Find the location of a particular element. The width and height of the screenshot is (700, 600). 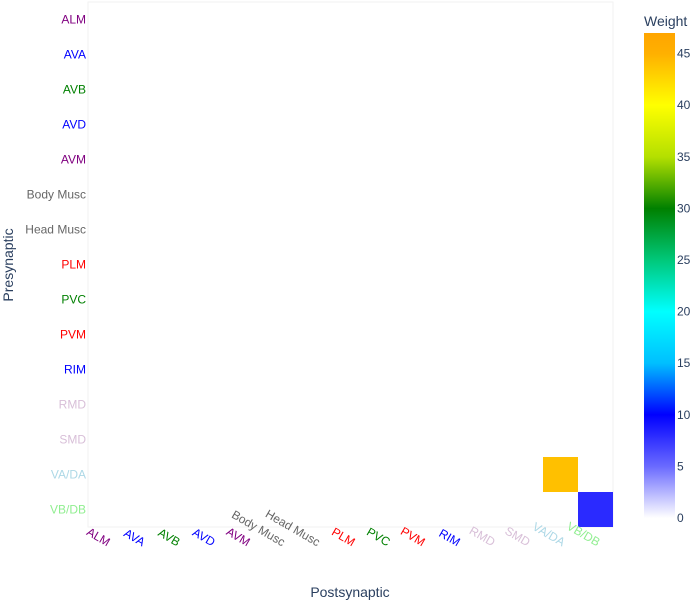

x-axis-title: Postsynaptic is located at coordinates (349, 592).